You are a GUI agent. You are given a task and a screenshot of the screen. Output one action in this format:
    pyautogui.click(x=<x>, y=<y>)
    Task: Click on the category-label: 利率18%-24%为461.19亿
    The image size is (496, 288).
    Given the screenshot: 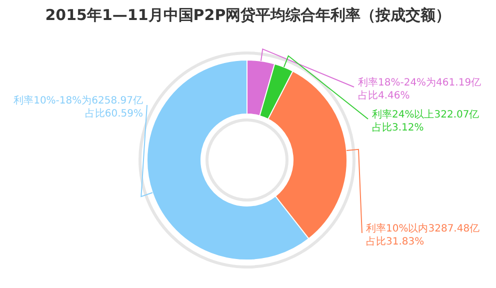 What is the action you would take?
    pyautogui.click(x=420, y=83)
    